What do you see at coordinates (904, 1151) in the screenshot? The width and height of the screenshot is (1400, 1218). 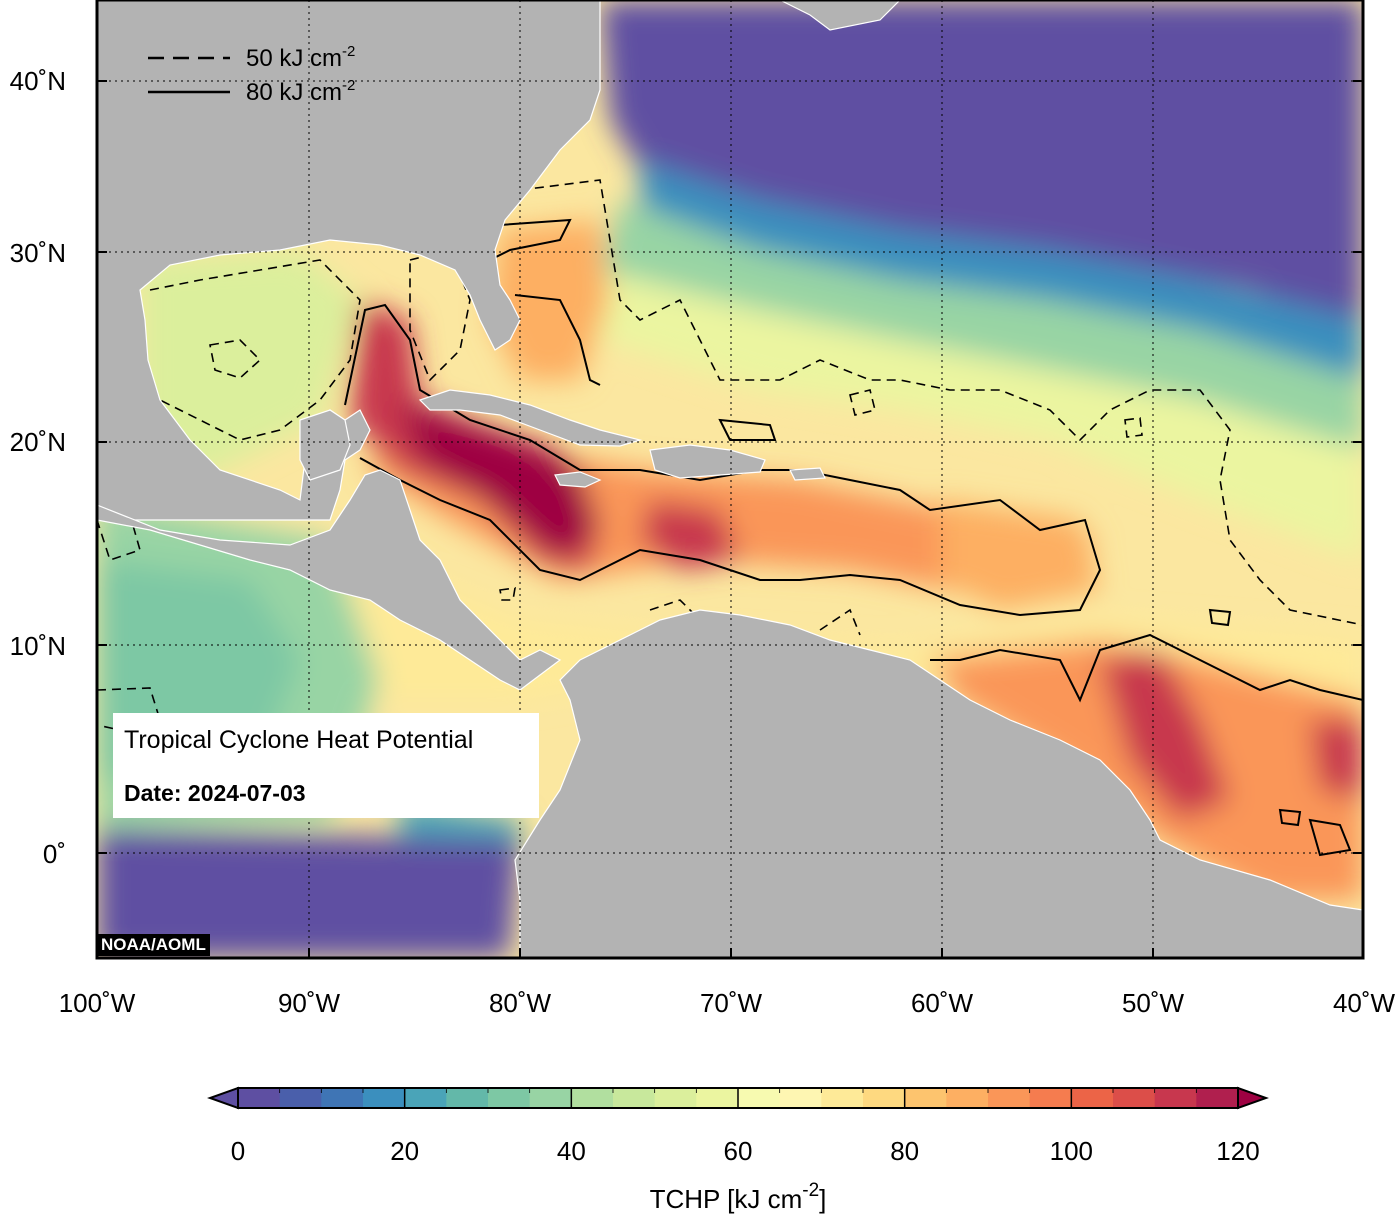 I see `colorbar-tick-label: 80` at bounding box center [904, 1151].